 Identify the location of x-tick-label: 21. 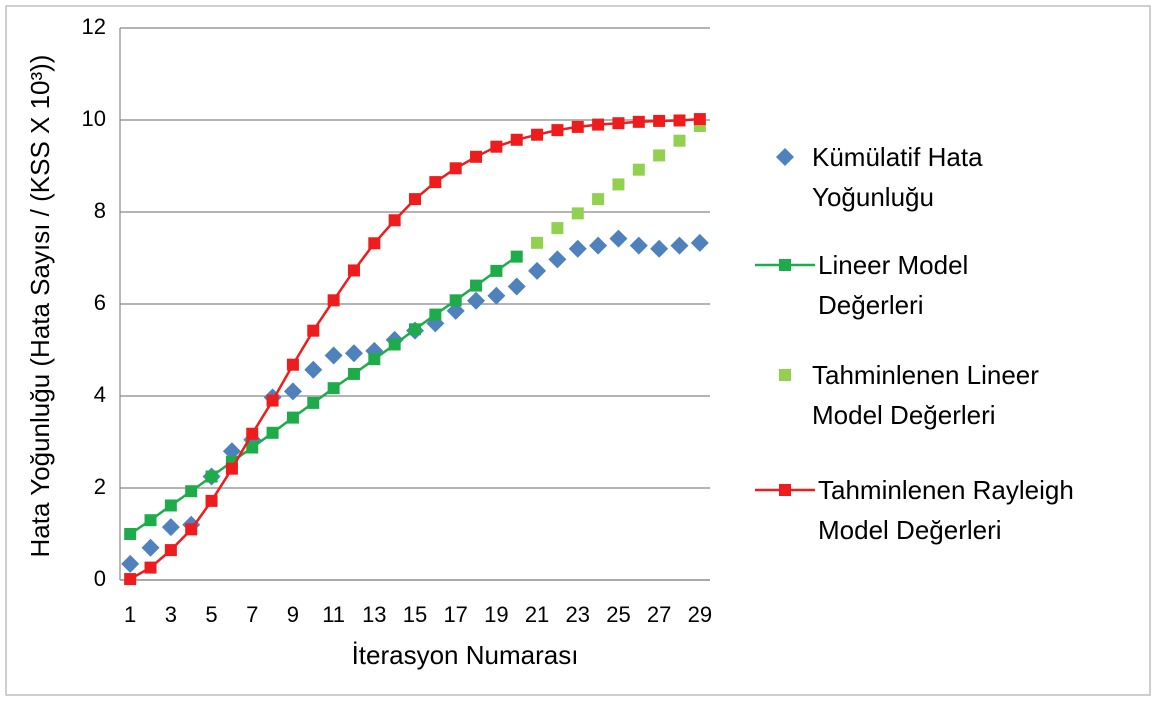
(537, 614).